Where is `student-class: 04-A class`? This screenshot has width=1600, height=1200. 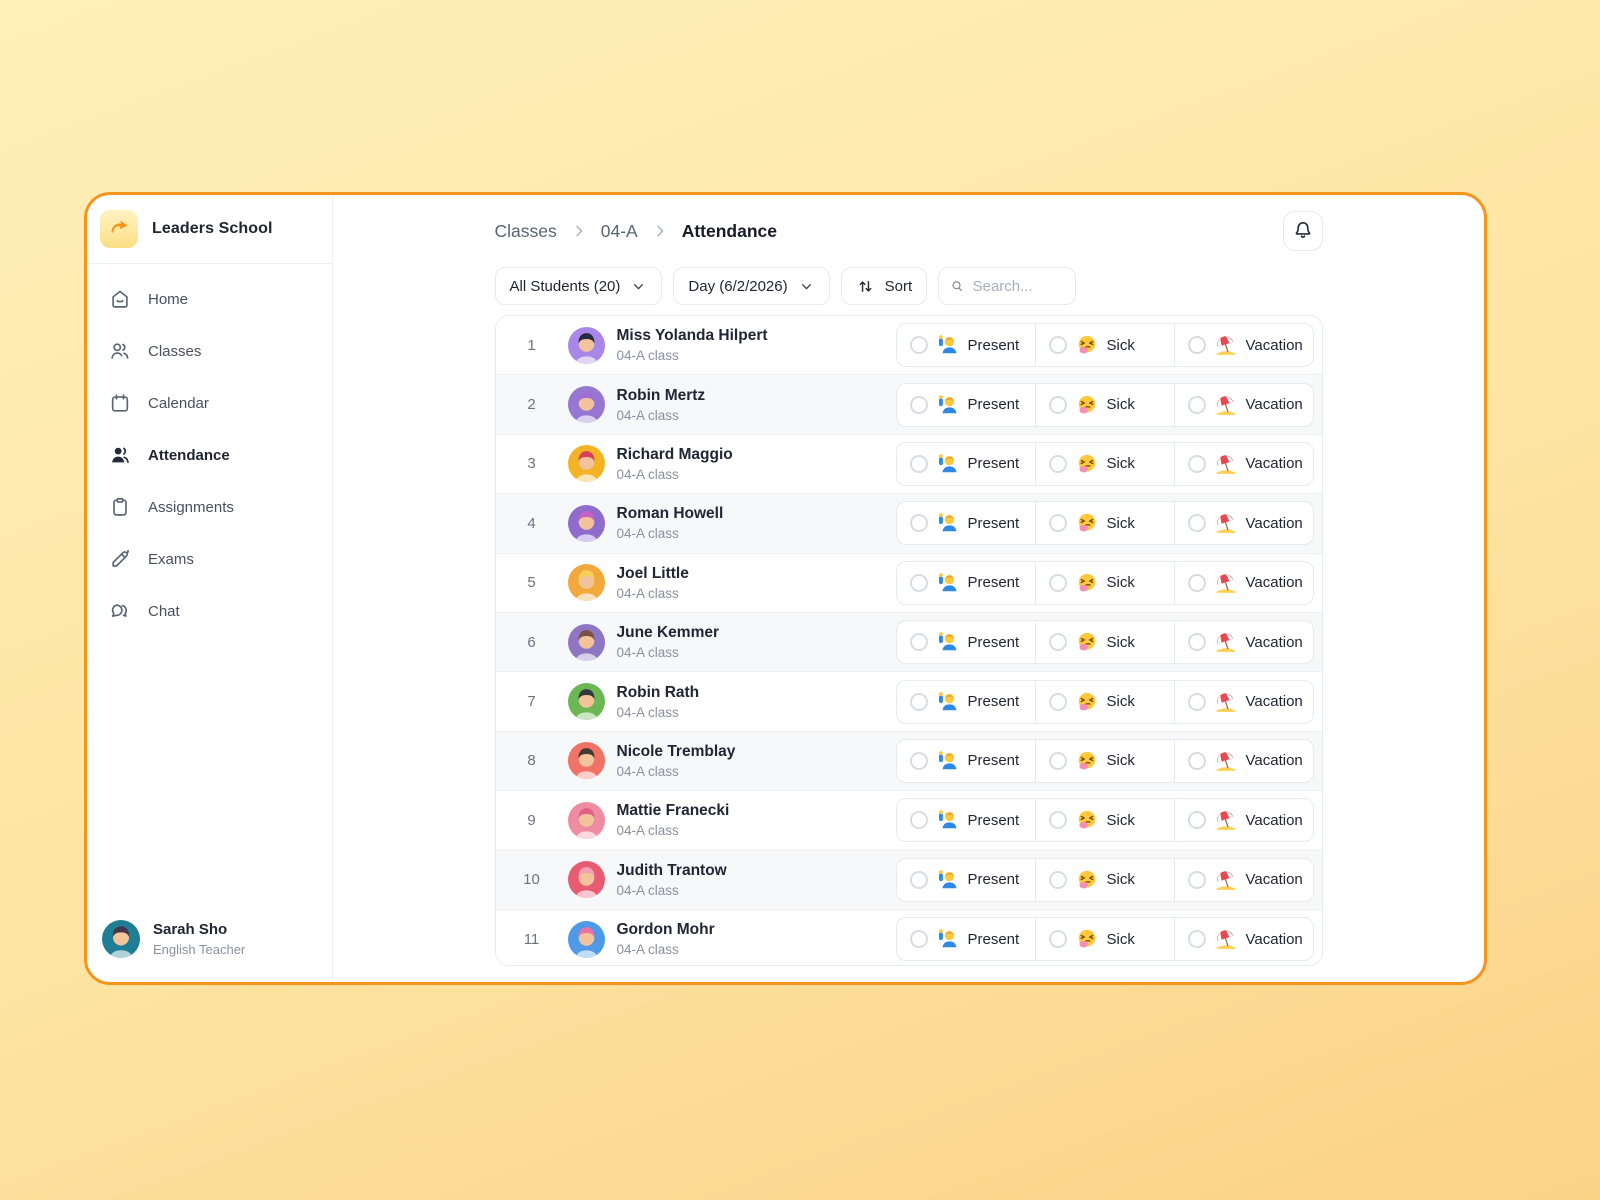
student-class: 04-A class is located at coordinates (647, 593).